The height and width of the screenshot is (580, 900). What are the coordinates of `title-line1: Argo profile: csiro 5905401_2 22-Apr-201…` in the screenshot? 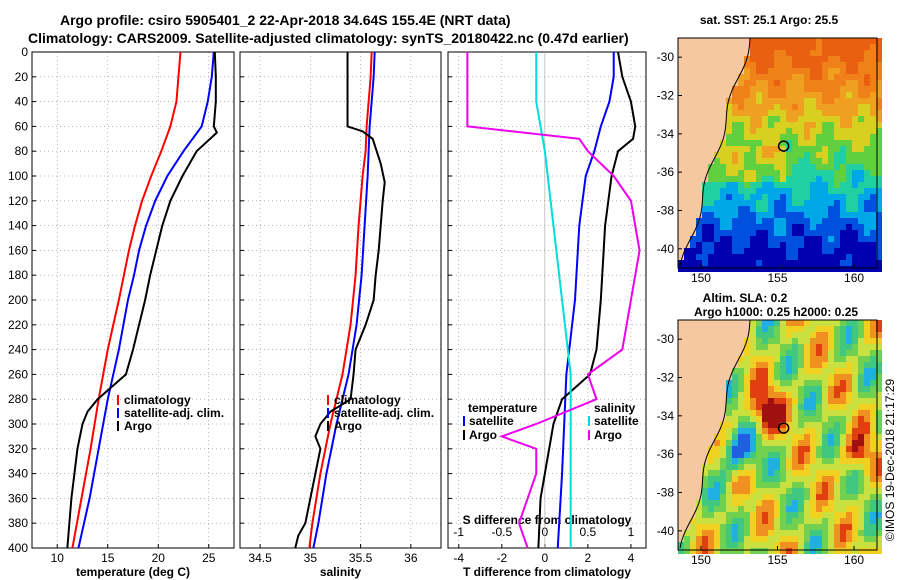 It's located at (285, 20).